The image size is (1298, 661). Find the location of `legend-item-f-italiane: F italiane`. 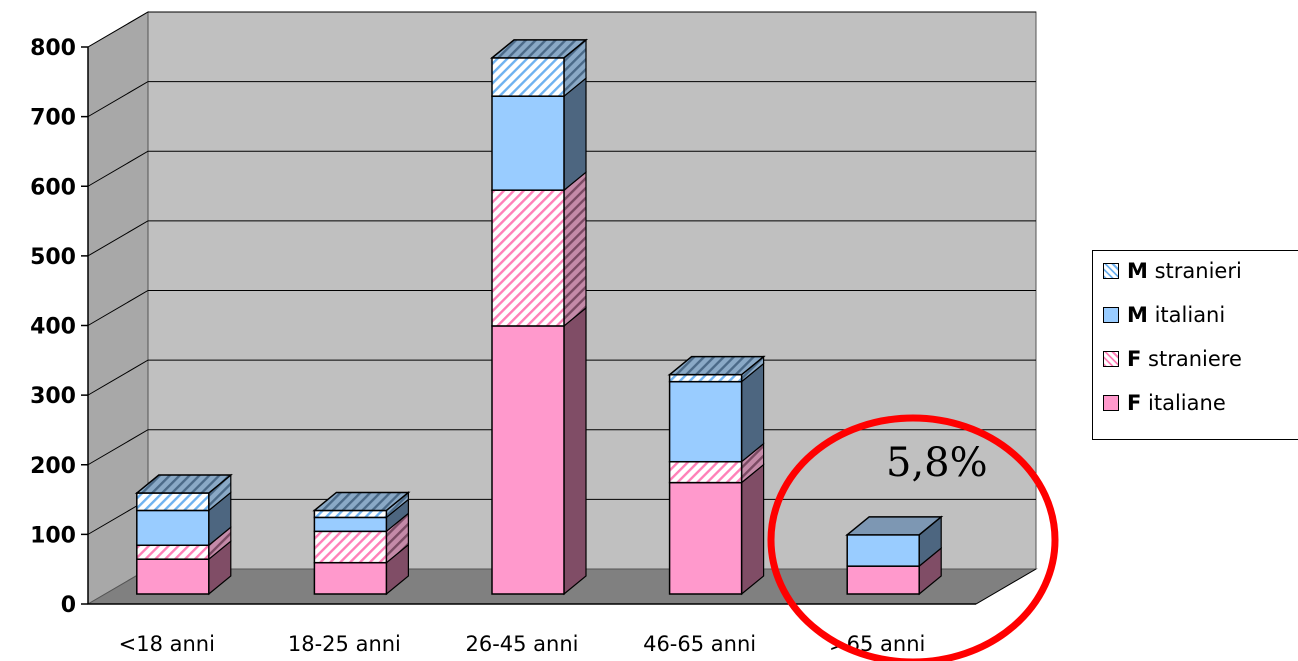

legend-item-f-italiane: F italiane is located at coordinates (1164, 403).